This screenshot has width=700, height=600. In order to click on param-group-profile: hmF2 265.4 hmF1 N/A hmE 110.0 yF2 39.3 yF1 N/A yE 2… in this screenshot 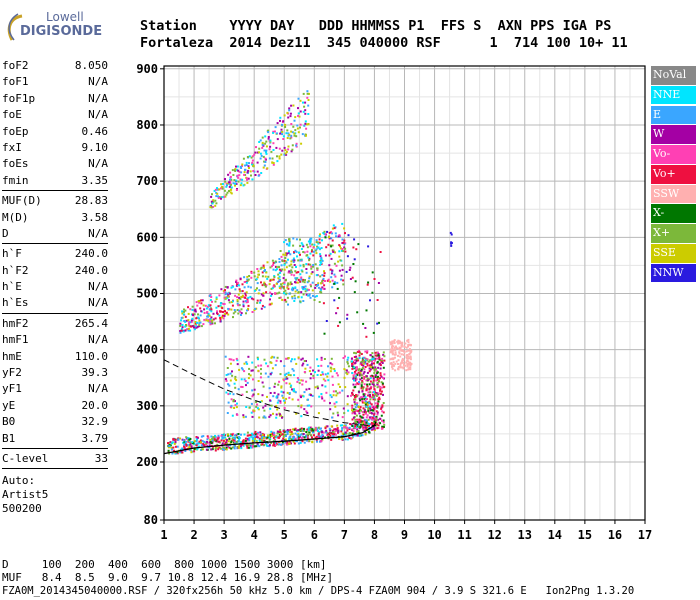, I will do `click(55, 381)`.